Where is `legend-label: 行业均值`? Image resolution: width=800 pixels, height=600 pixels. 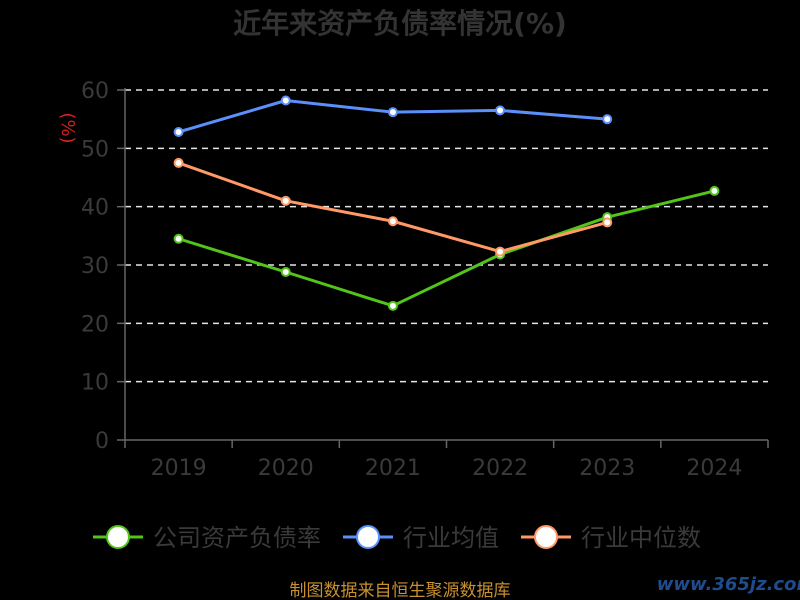 legend-label: 行业均值 is located at coordinates (451, 538).